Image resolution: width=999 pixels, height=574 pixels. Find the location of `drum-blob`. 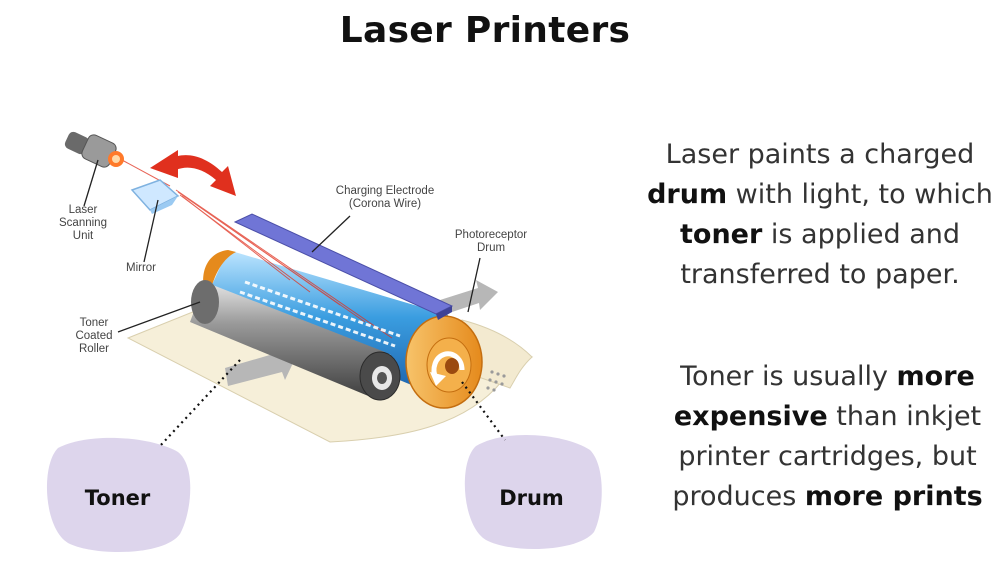

drum-blob is located at coordinates (533, 492).